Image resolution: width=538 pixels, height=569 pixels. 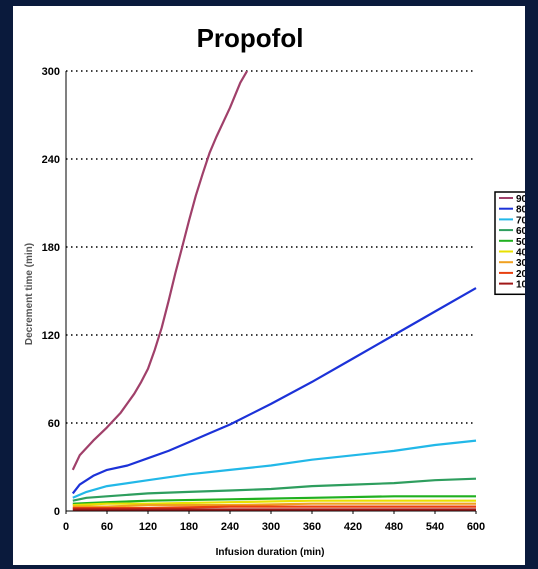 I want to click on x-tick-label: 360, so click(x=312, y=527).